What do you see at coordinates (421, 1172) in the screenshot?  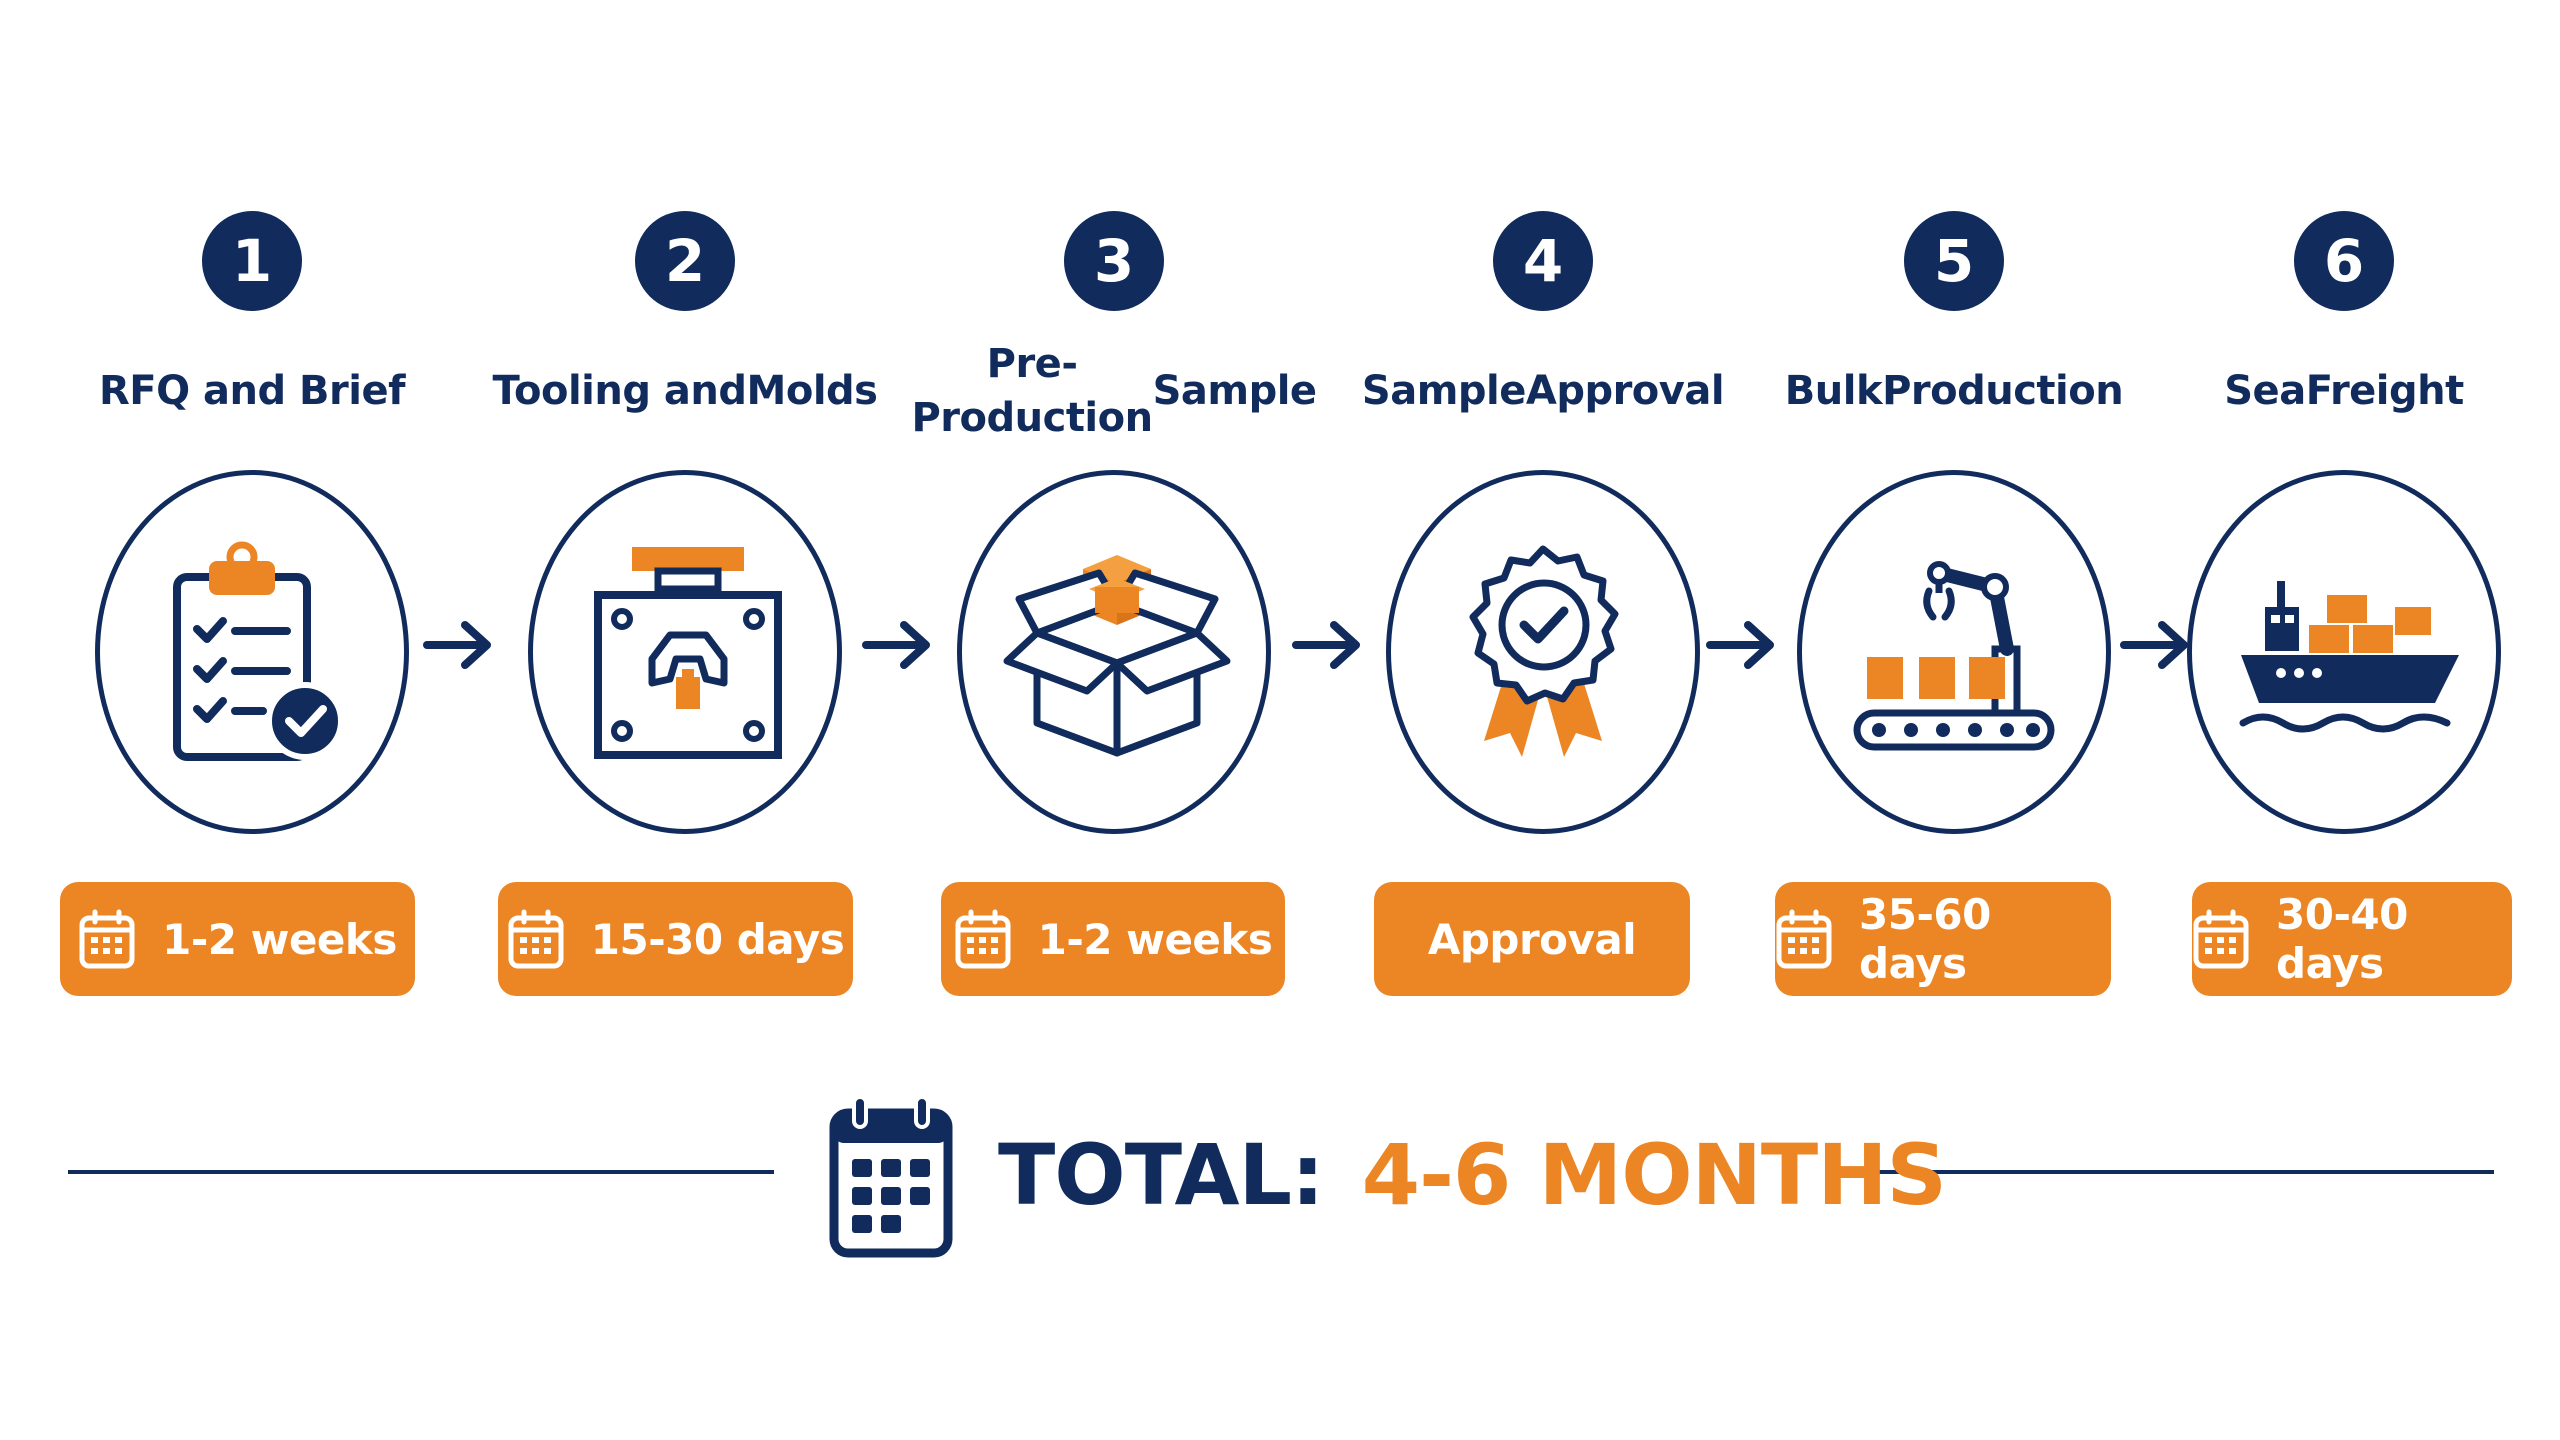 I see `divider-left` at bounding box center [421, 1172].